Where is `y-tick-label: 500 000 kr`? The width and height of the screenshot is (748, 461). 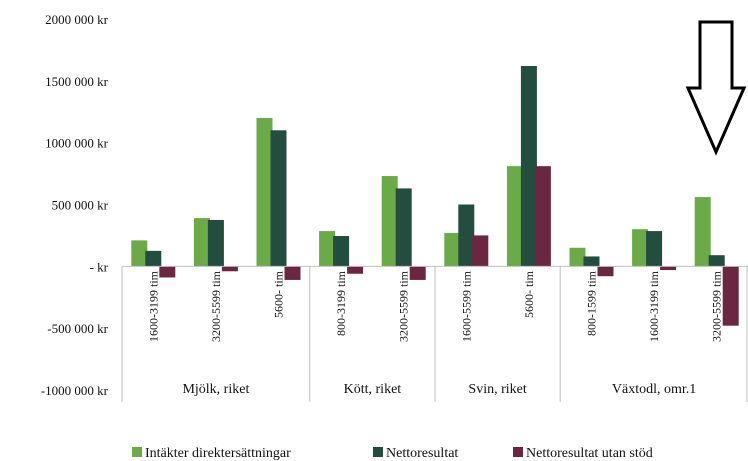 y-tick-label: 500 000 kr is located at coordinates (80, 205).